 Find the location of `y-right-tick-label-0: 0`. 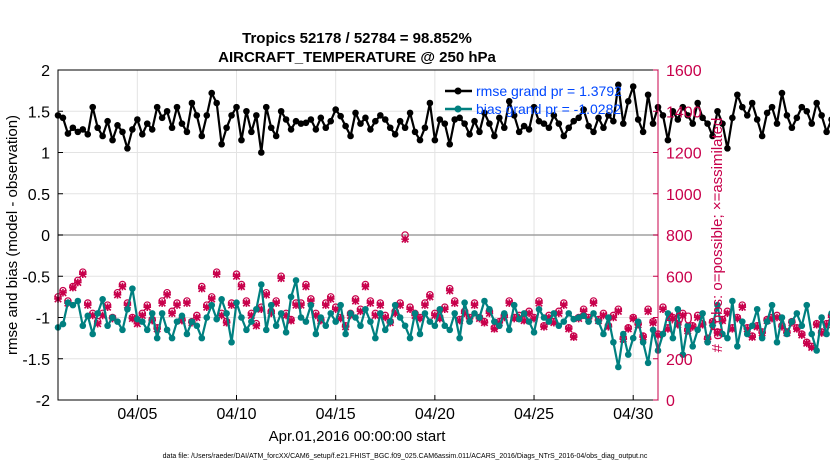

y-right-tick-label-0: 0 is located at coordinates (670, 401).